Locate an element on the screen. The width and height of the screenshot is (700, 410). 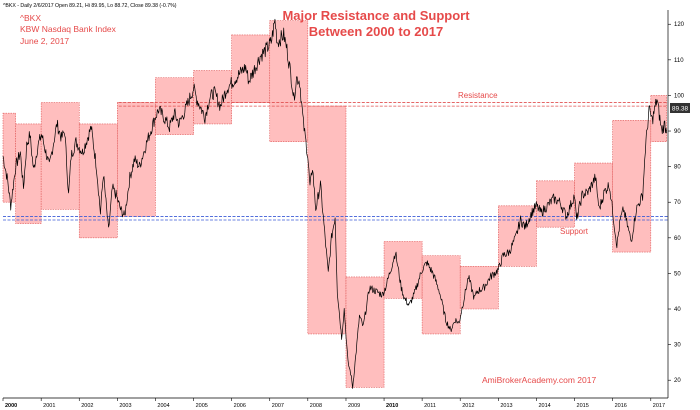
x-tick-label: 2014 is located at coordinates (544, 406).